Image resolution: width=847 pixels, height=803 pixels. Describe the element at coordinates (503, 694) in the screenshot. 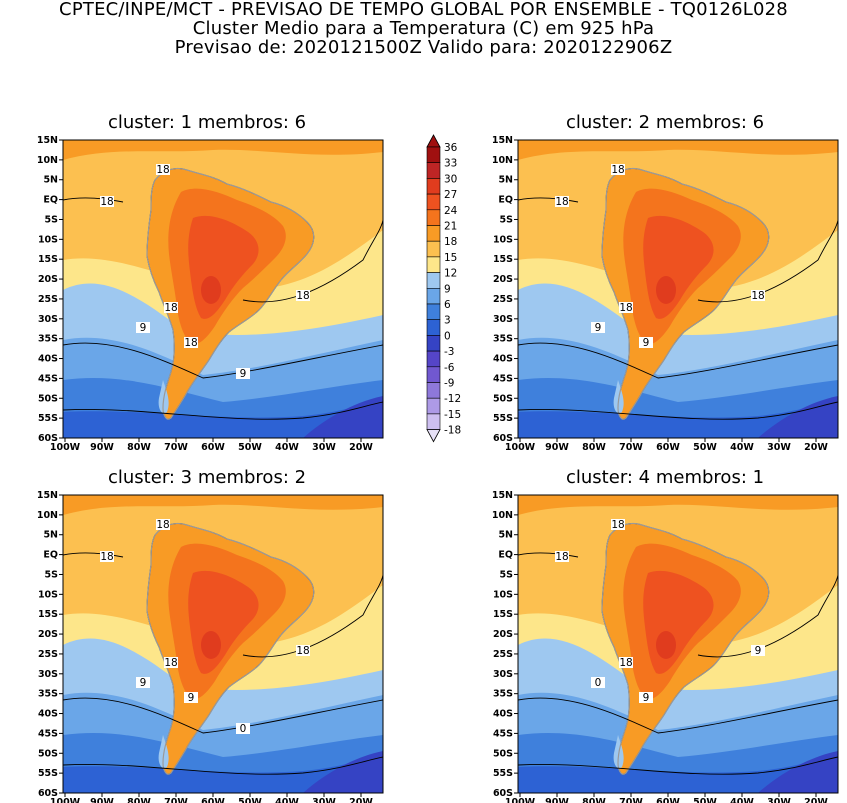

I see `lat-tick-label: 35S` at that location.